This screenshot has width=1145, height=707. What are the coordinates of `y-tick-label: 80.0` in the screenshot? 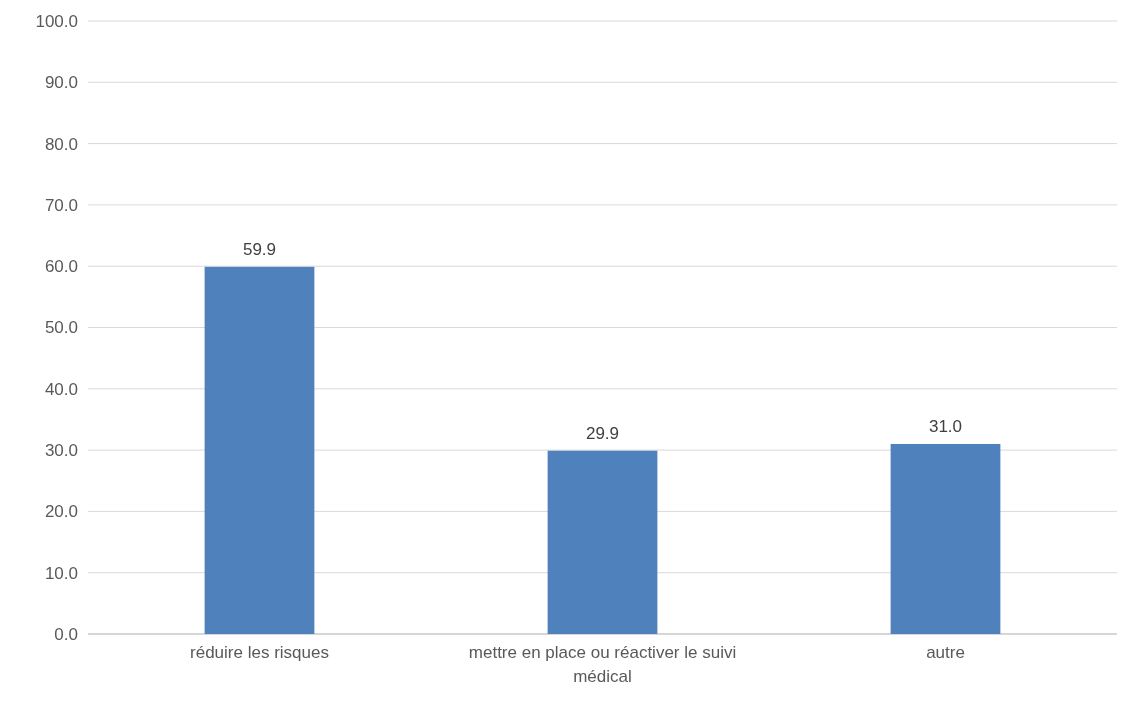 It's located at (61, 144).